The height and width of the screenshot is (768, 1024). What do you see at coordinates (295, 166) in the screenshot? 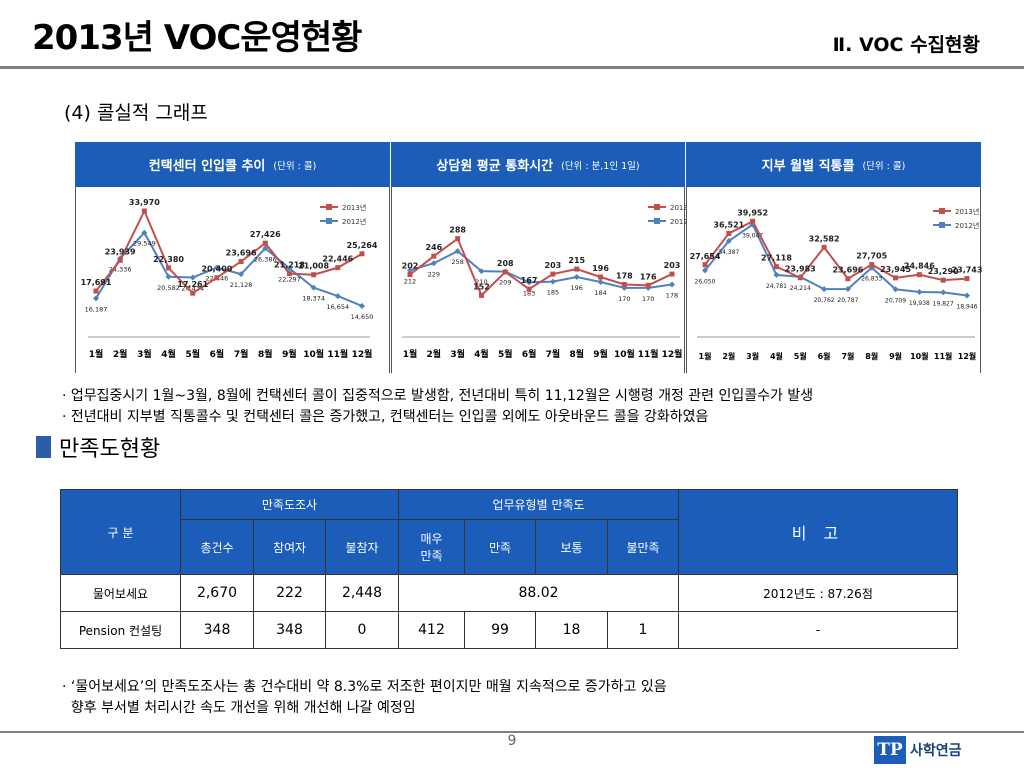
I see `panel-unit: (단위 : 콜)` at bounding box center [295, 166].